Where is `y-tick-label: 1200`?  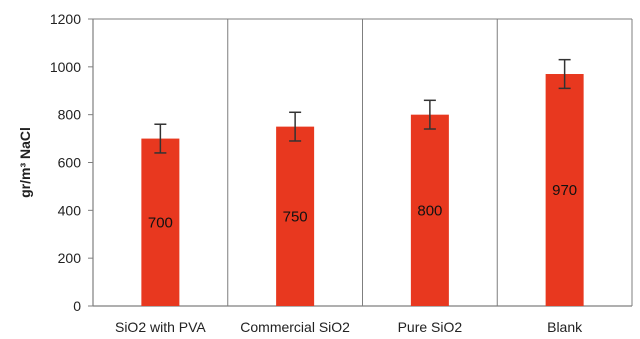
y-tick-label: 1200 is located at coordinates (65, 19).